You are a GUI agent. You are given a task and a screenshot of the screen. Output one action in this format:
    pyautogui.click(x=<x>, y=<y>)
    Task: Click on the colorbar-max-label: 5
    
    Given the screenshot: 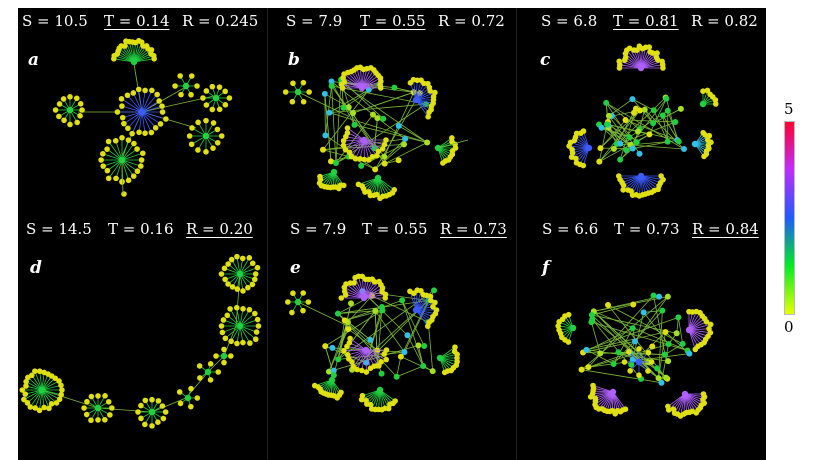 What is the action you would take?
    pyautogui.click(x=789, y=109)
    